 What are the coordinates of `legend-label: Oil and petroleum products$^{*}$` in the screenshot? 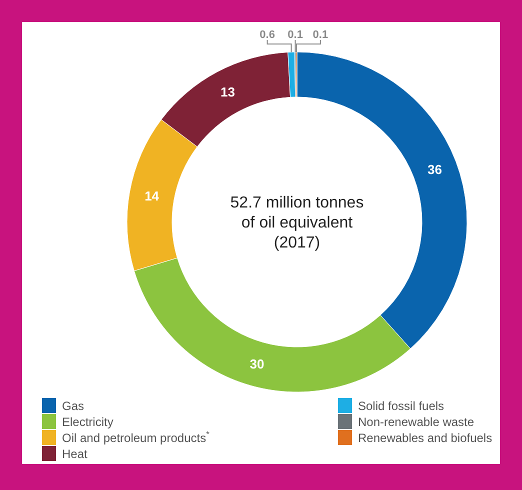 It's located at (136, 437).